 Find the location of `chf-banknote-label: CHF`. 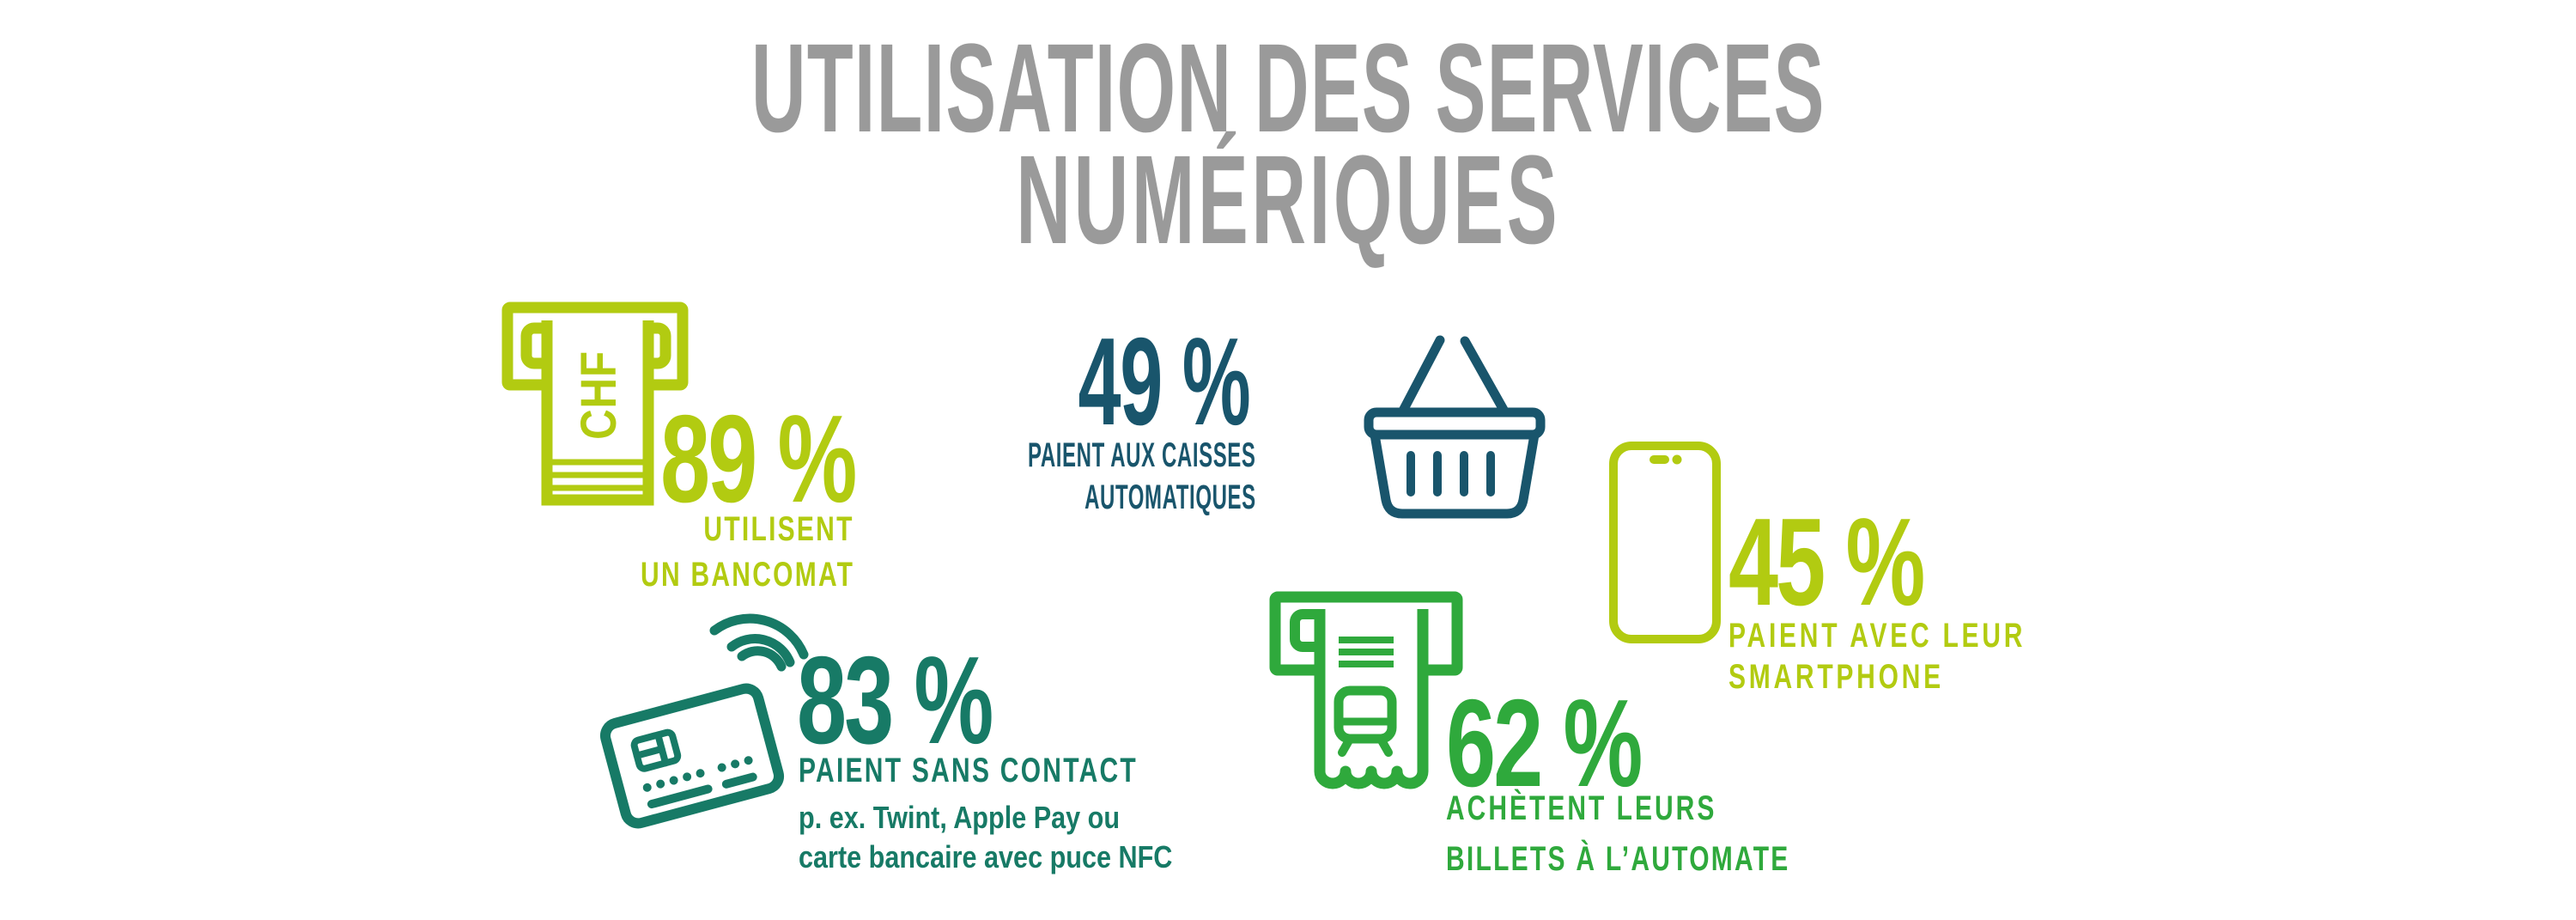

chf-banknote-label: CHF is located at coordinates (599, 395).